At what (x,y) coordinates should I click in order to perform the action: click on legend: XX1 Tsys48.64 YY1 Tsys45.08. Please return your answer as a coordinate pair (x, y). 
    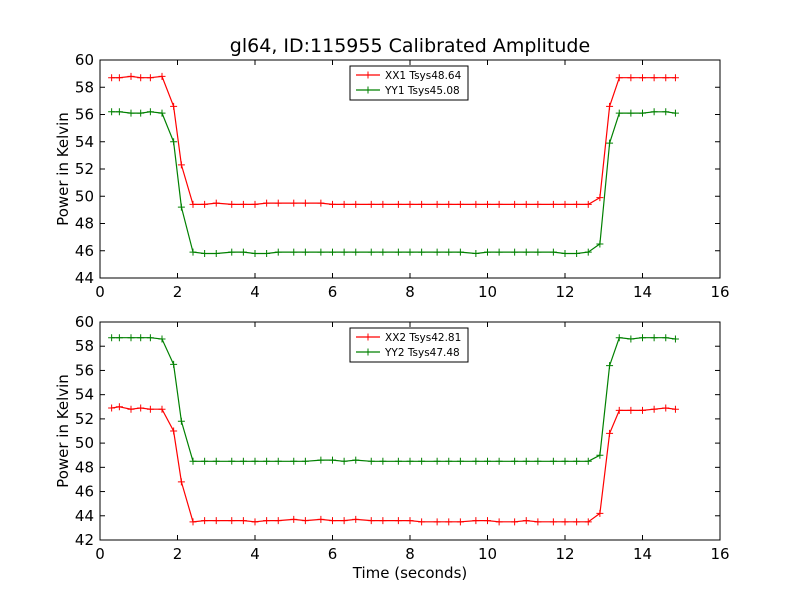
    Looking at the image, I should click on (409, 83).